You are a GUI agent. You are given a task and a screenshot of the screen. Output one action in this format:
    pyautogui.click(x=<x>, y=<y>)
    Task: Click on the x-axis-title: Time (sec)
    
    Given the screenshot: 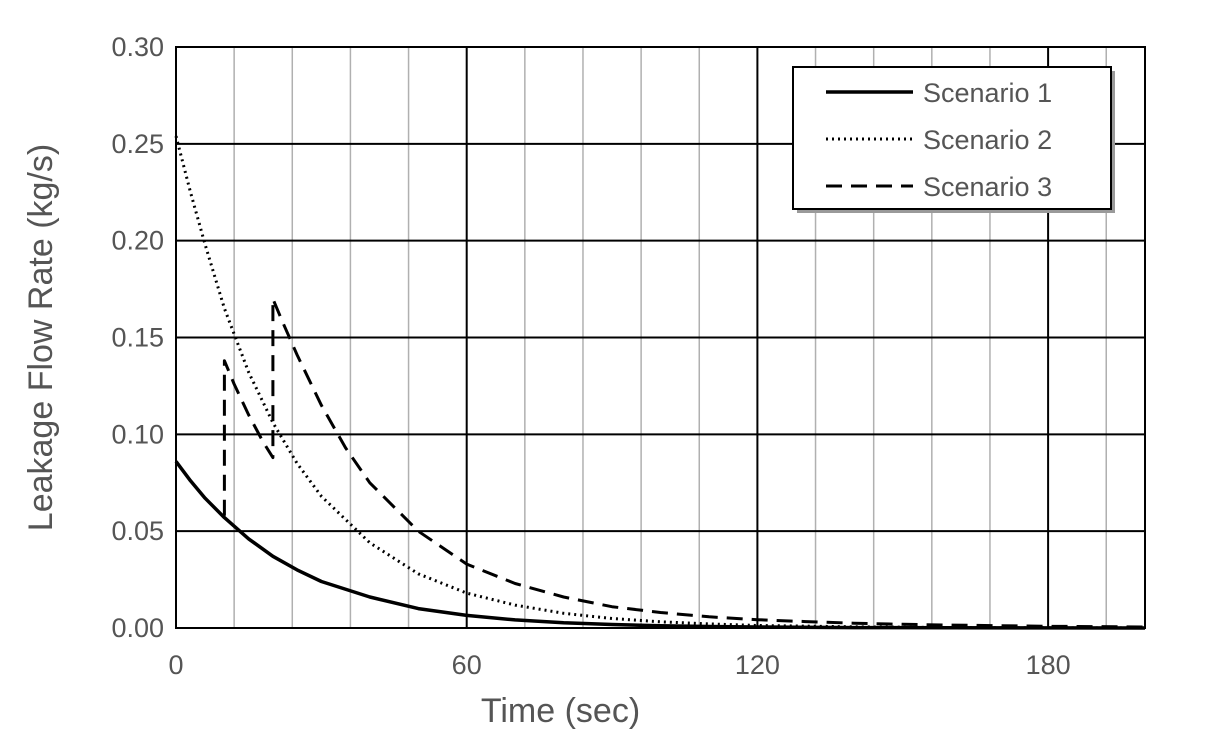 What is the action you would take?
    pyautogui.click(x=560, y=711)
    